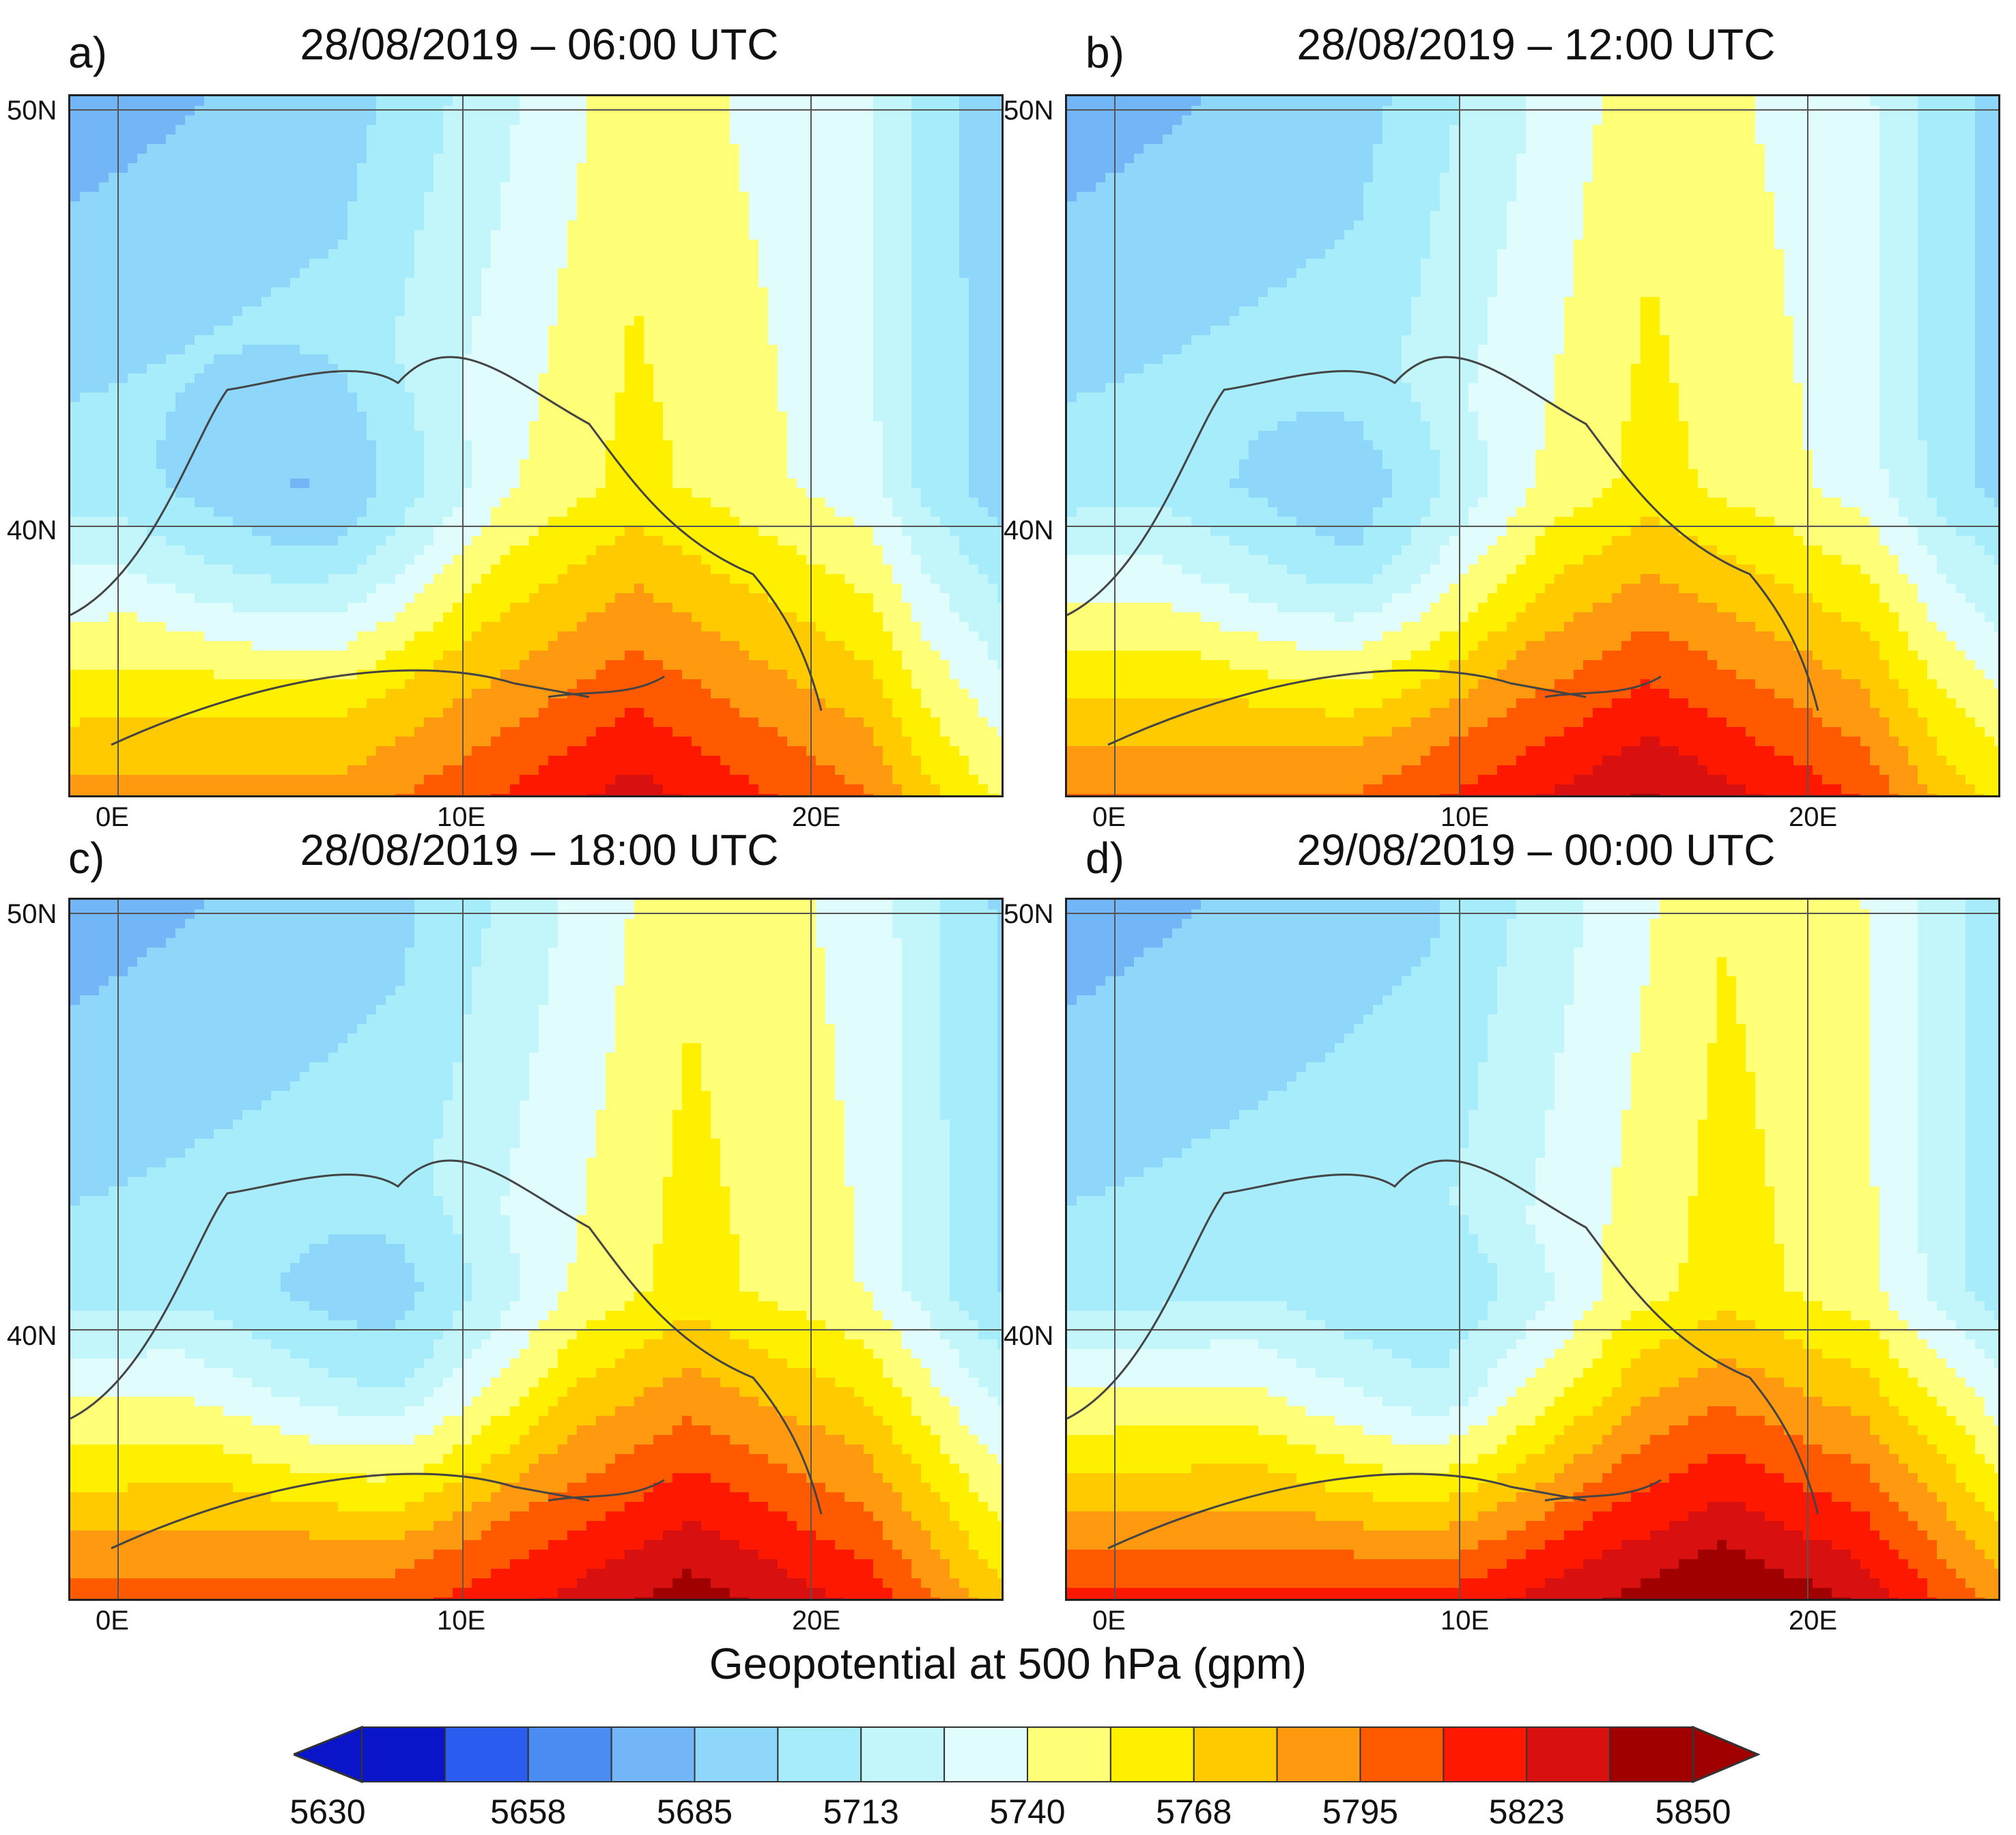 The image size is (2016, 1835). Describe the element at coordinates (1693, 1812) in the screenshot. I see `colorbar-tick-label: 5850` at that location.